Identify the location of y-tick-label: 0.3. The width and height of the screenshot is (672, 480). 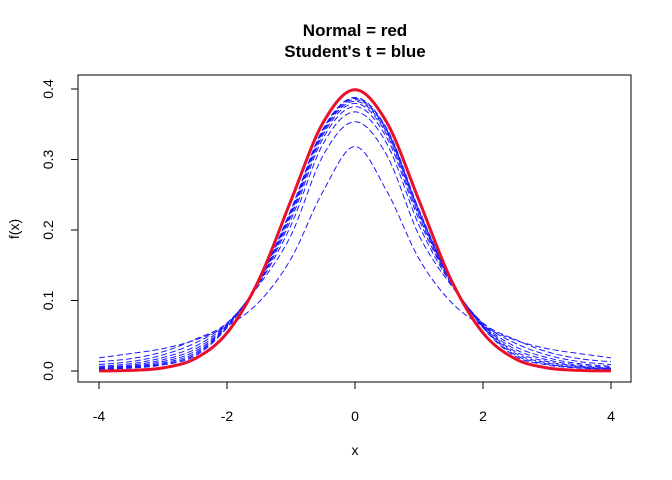
(48, 160).